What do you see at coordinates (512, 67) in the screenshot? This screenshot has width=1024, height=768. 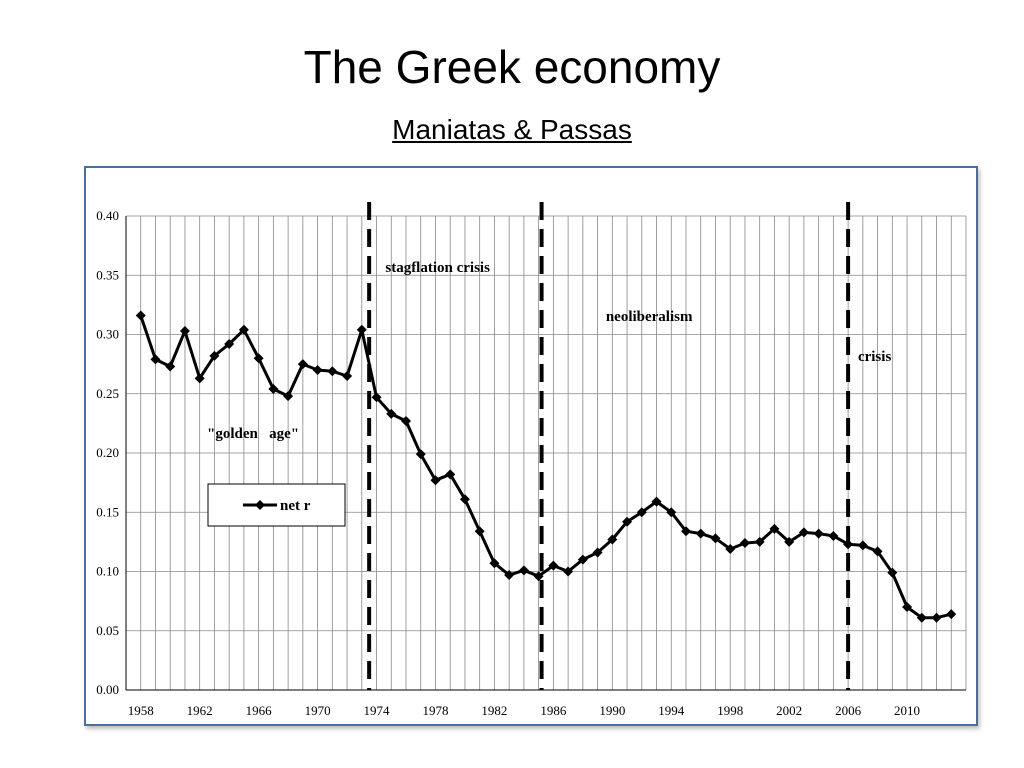 I see `slide-title: The Greek economy` at bounding box center [512, 67].